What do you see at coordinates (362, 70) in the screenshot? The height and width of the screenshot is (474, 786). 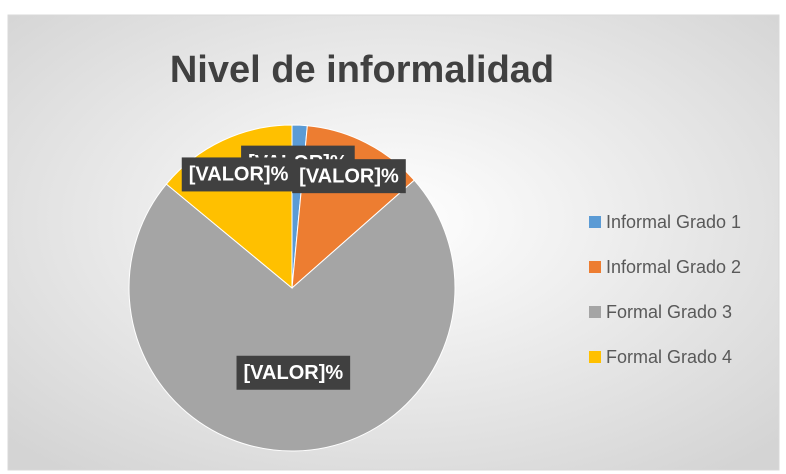 I see `chart-title: Nivel de informalidad` at bounding box center [362, 70].